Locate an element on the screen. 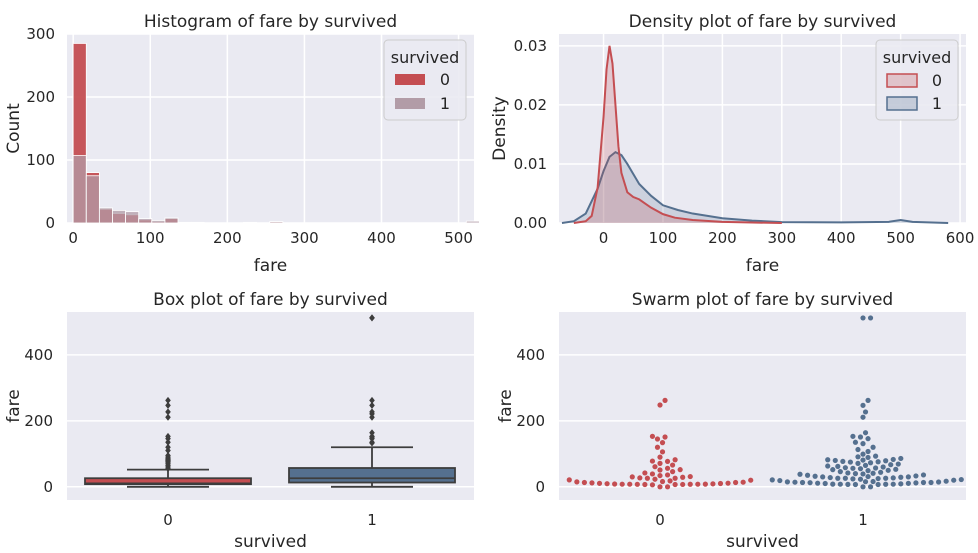 Image resolution: width=978 pixels, height=553 pixels. x-tick-label: 400 is located at coordinates (381, 238).